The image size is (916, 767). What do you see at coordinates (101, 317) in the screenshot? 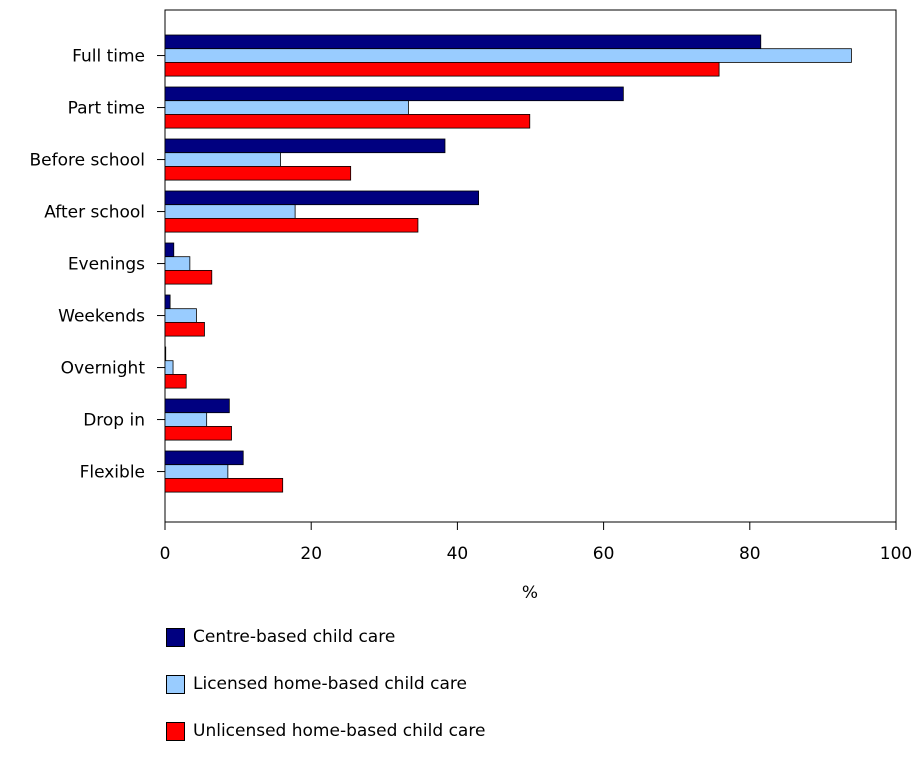
I see `y-category-label: Weekends` at bounding box center [101, 317].